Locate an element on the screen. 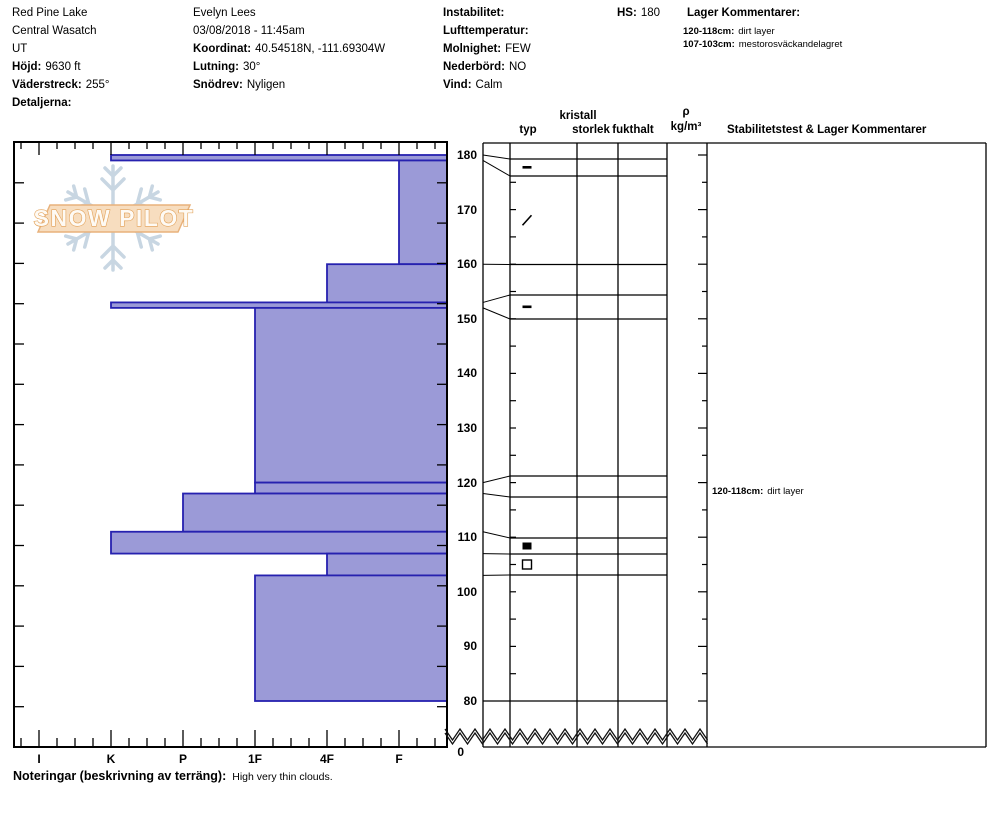 This screenshot has height=840, width=994. depth-tick-label: 170 is located at coordinates (466, 209).